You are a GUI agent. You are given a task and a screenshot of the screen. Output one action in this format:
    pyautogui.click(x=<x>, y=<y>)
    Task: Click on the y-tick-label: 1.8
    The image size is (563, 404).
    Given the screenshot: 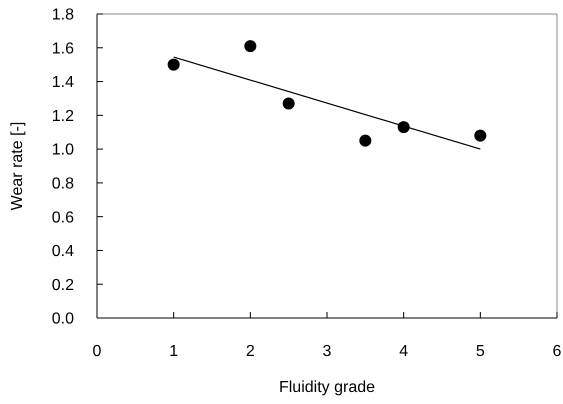 What is the action you would take?
    pyautogui.click(x=63, y=15)
    